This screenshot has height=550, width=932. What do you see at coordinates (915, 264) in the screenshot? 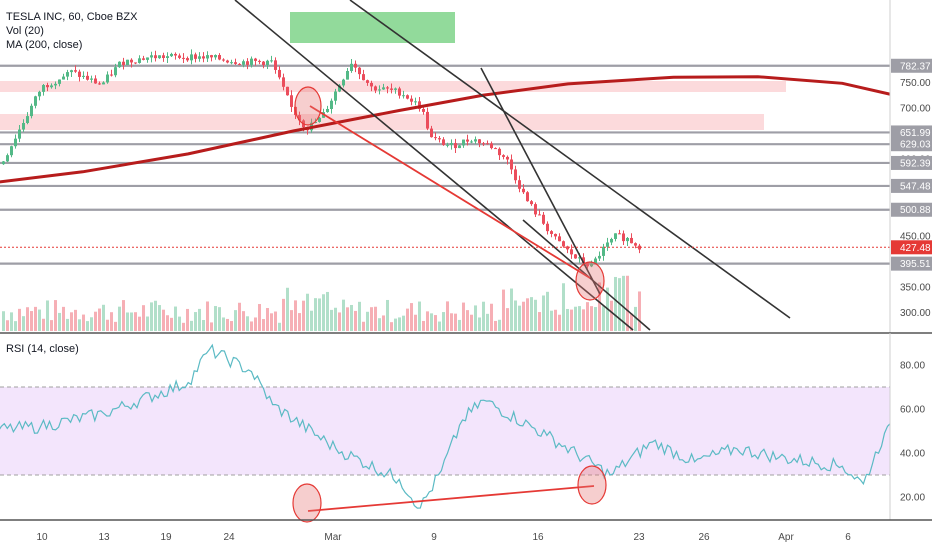
I see `price-tag-label: 395.51` at bounding box center [915, 264].